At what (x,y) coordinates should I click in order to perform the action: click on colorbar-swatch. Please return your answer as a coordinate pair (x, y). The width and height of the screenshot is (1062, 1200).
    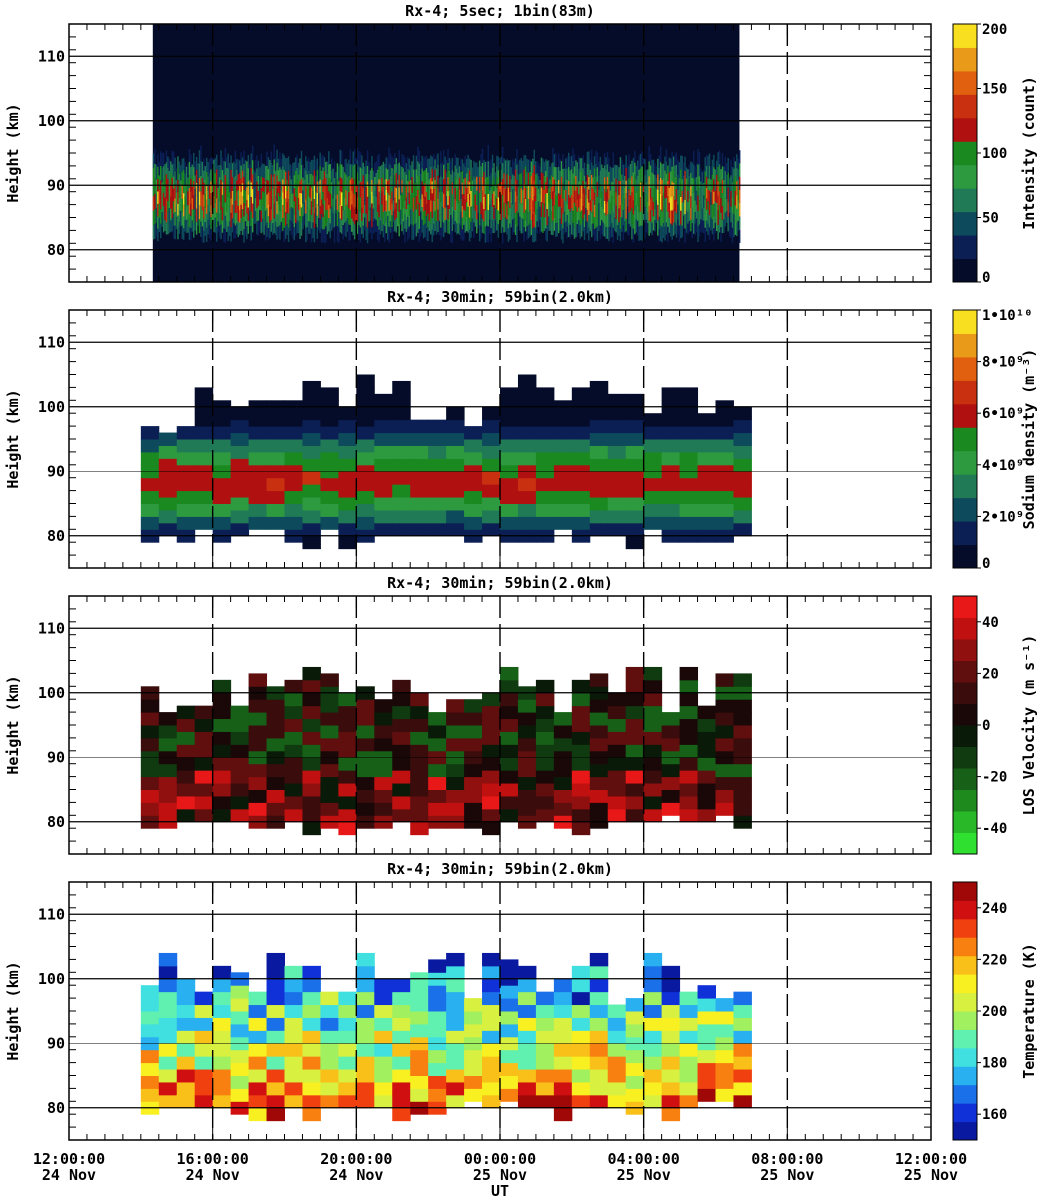
    Looking at the image, I should click on (965, 509).